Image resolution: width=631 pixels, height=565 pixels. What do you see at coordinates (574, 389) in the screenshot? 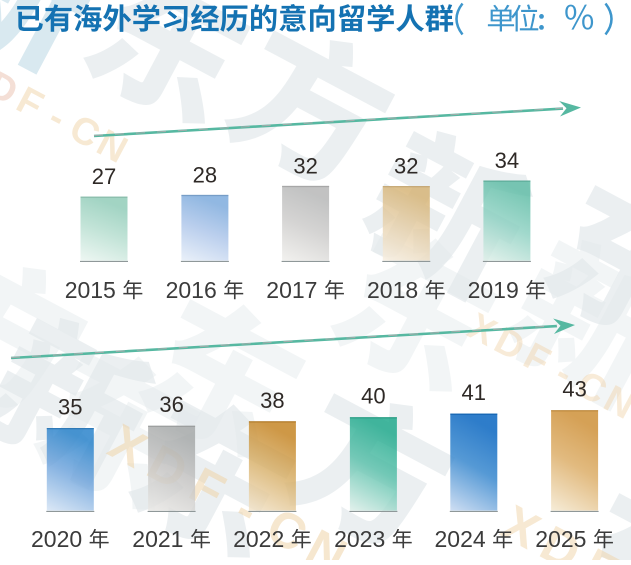
I see `svg-text: 43` at bounding box center [574, 389].